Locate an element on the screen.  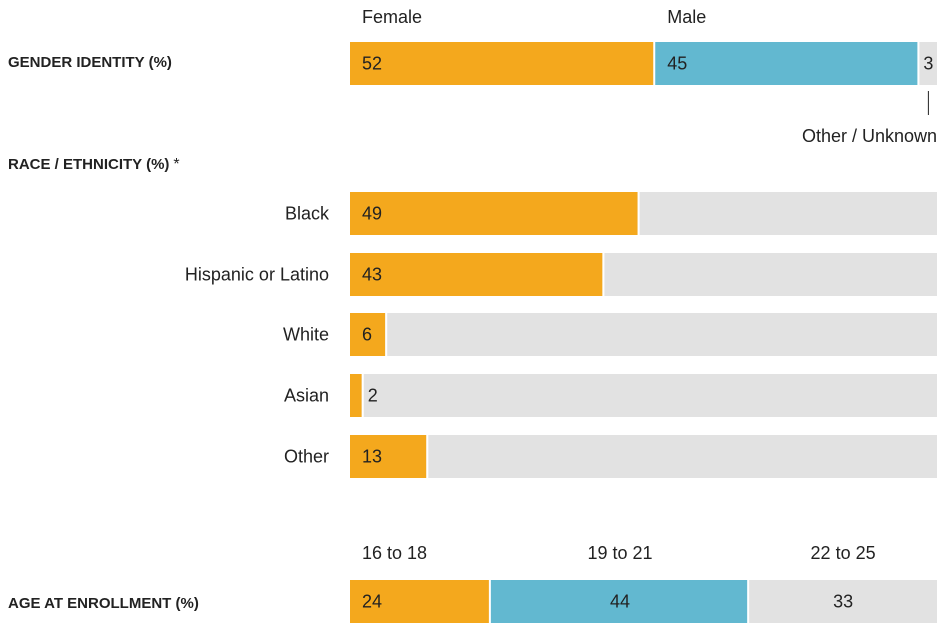
value-label: 45 is located at coordinates (677, 63).